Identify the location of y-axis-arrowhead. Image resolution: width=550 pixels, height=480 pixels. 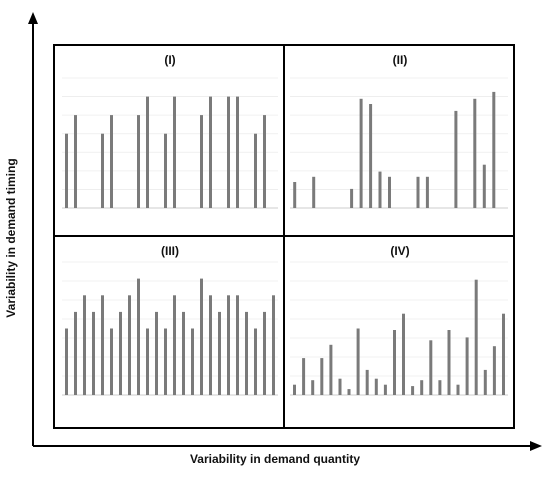
(33, 18).